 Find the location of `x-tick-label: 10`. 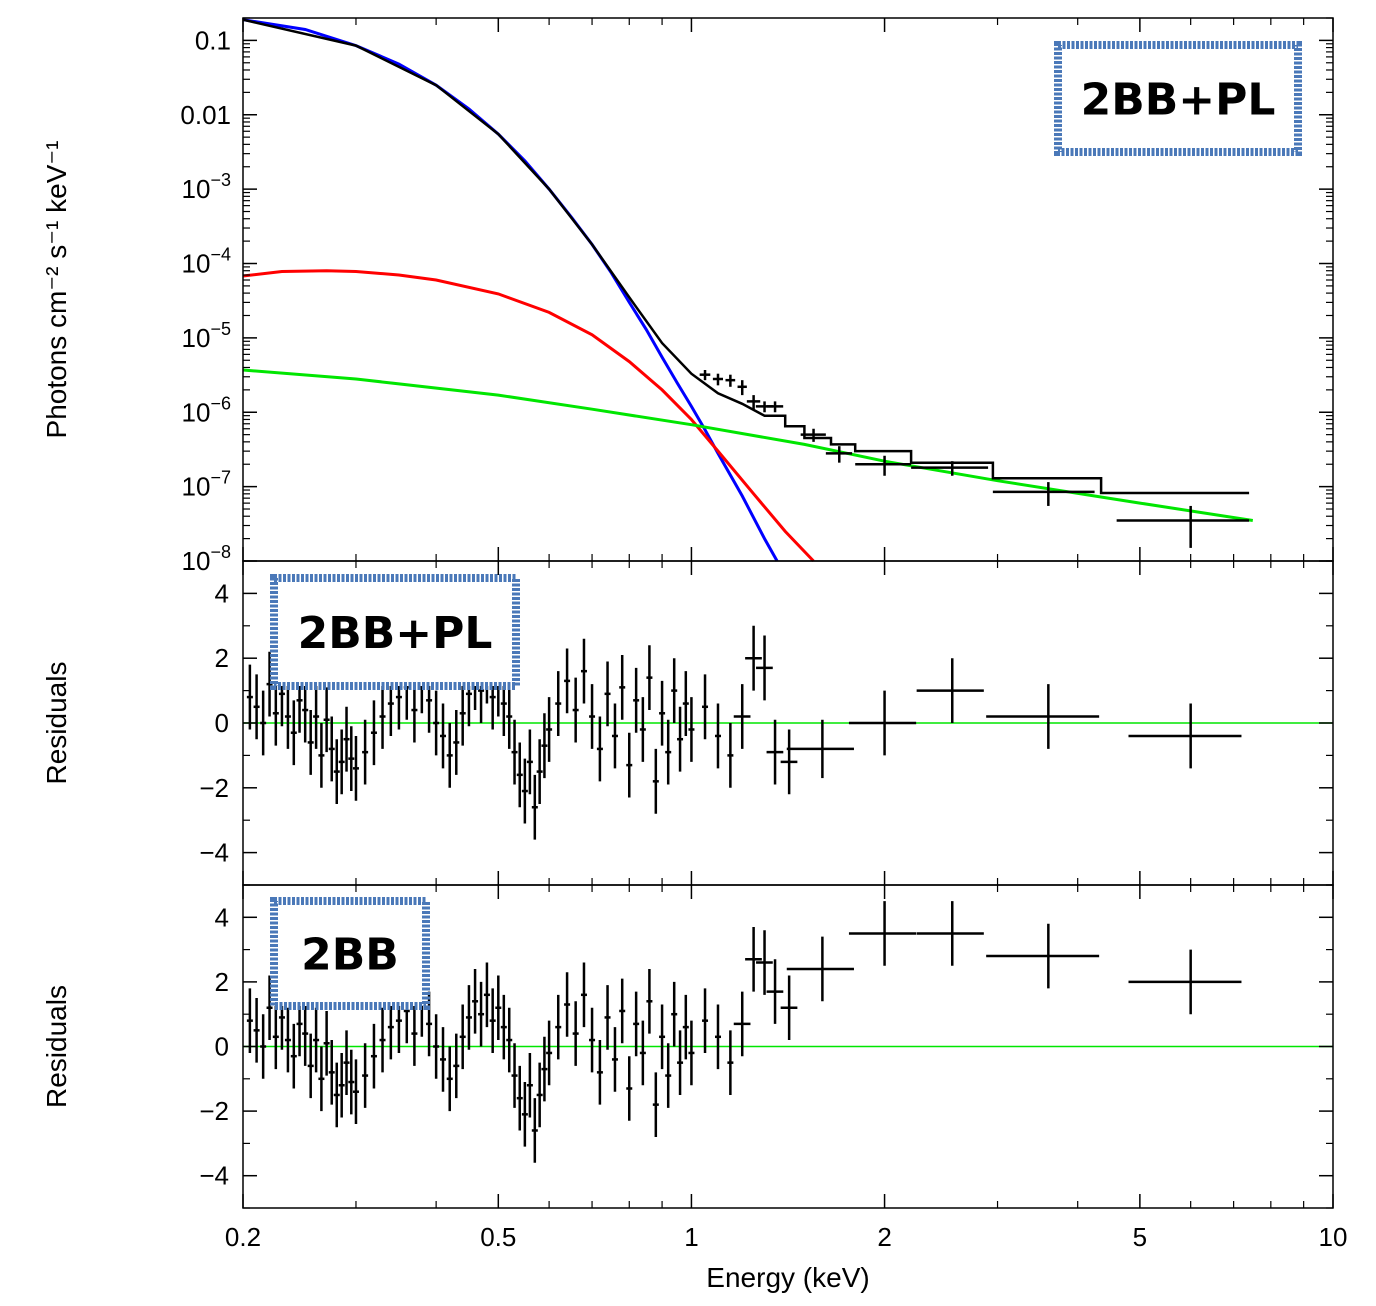

x-tick-label: 10 is located at coordinates (1333, 1237).